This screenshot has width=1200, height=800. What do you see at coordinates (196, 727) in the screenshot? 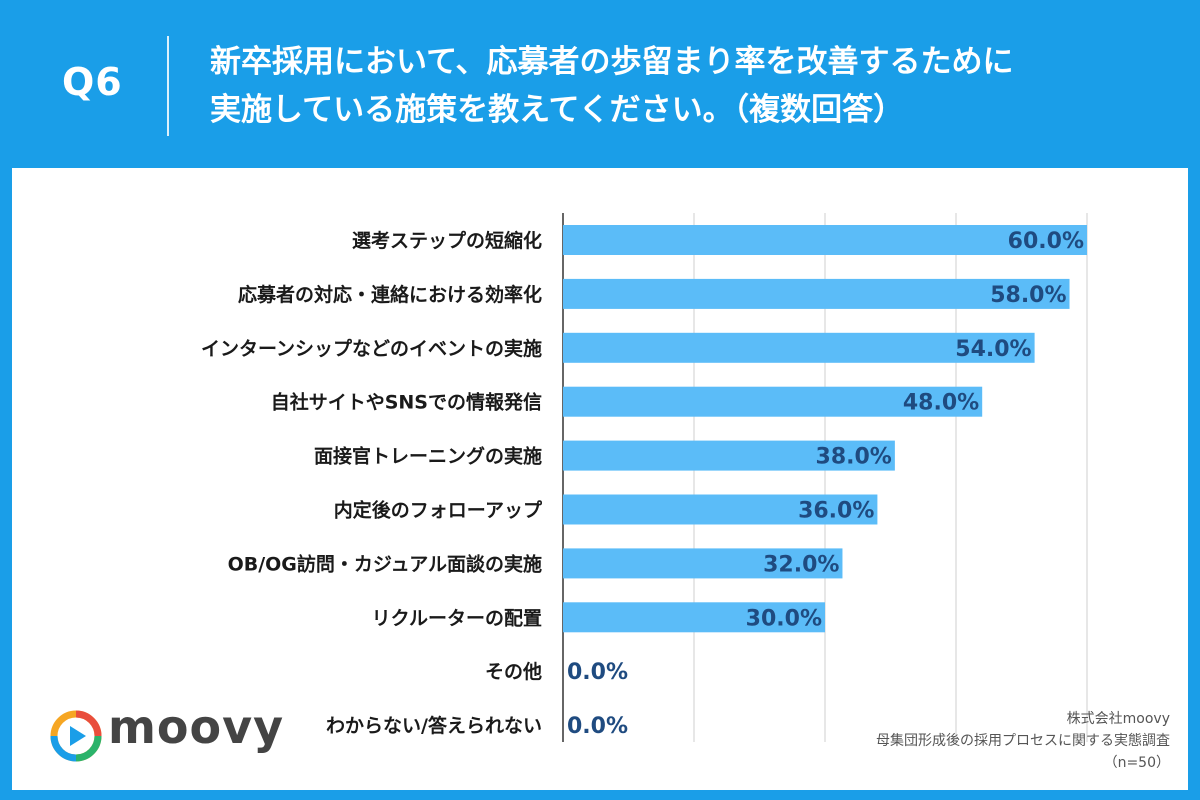
I see `logo-wordmark: moovy` at bounding box center [196, 727].